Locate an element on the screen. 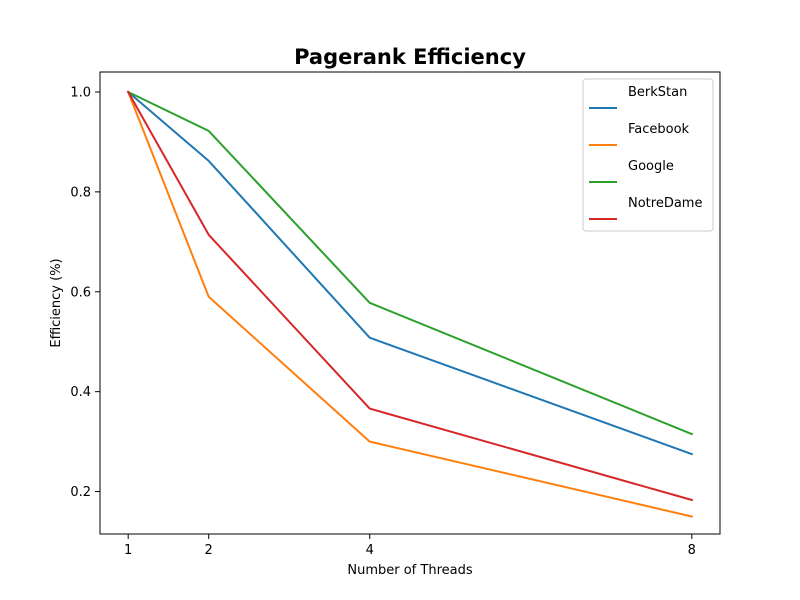 The image size is (800, 600). y-axis-label: Efficiency (%) is located at coordinates (56, 302).